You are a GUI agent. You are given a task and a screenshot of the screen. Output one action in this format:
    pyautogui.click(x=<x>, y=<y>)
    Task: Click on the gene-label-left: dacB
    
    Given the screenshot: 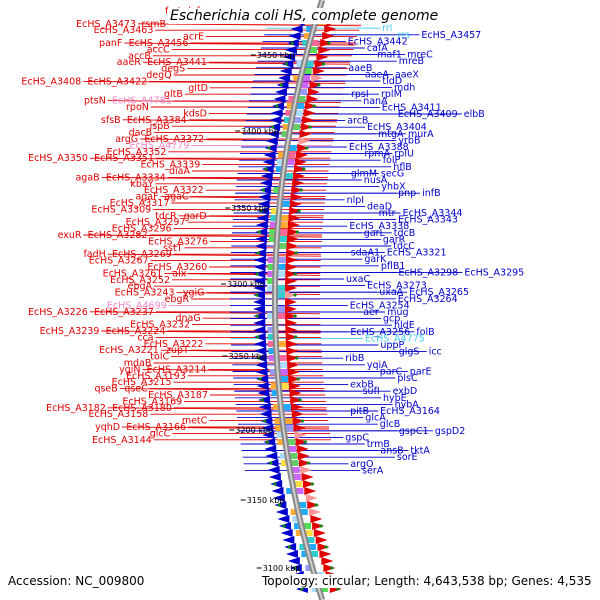 What is the action you would take?
    pyautogui.click(x=141, y=133)
    